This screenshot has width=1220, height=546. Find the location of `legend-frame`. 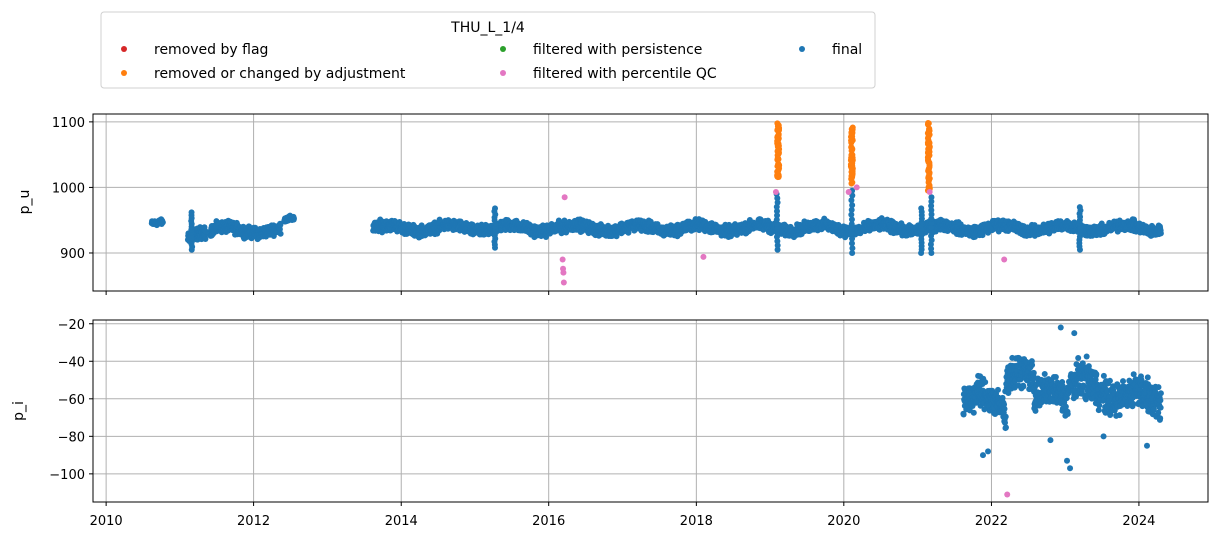

legend-frame is located at coordinates (488, 50).